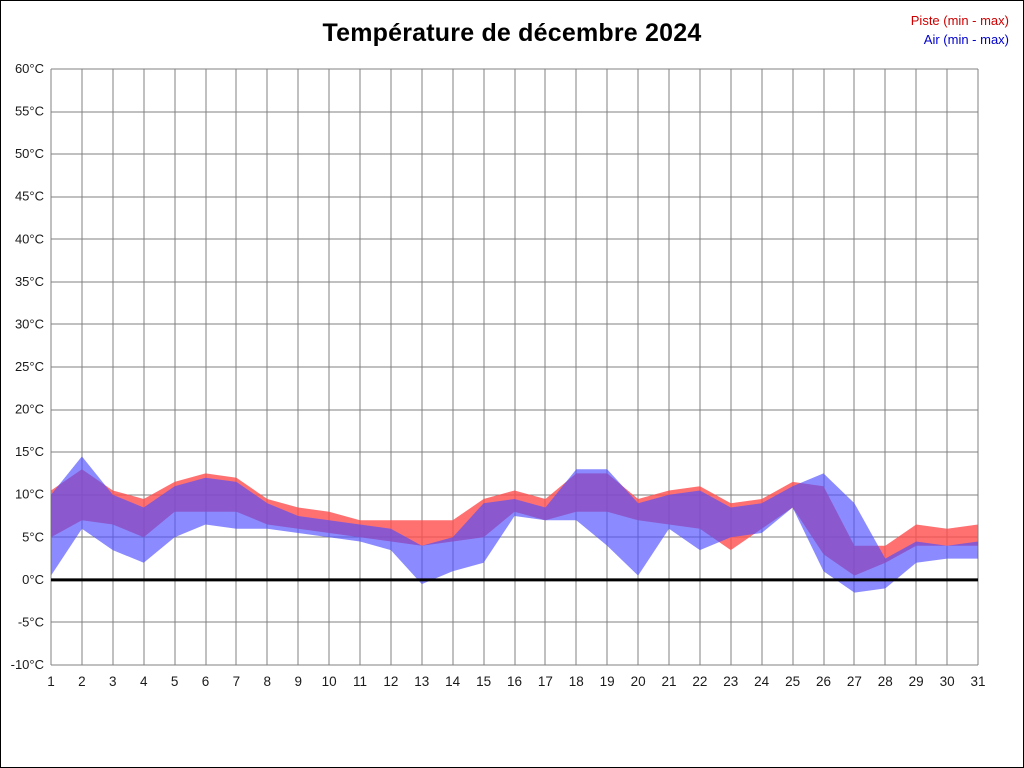 The height and width of the screenshot is (768, 1024). Describe the element at coordinates (959, 20) in the screenshot. I see `legend-item-piste: Piste (min - max)` at that location.